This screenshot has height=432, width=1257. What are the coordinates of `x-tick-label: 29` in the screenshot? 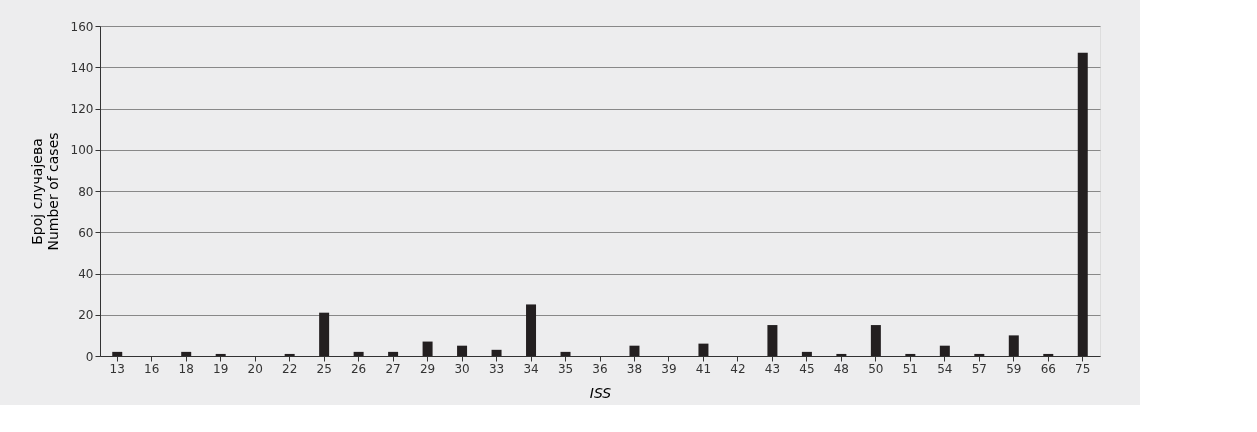 It's located at (427, 368).